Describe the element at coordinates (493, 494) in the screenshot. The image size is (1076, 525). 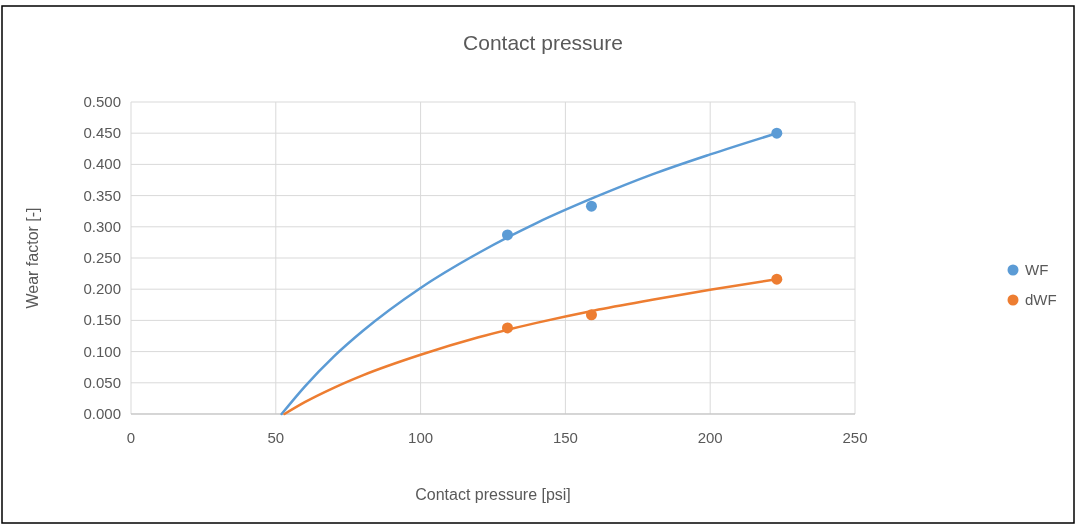
I see `x-axis-title: Contact pressure [psi]` at that location.